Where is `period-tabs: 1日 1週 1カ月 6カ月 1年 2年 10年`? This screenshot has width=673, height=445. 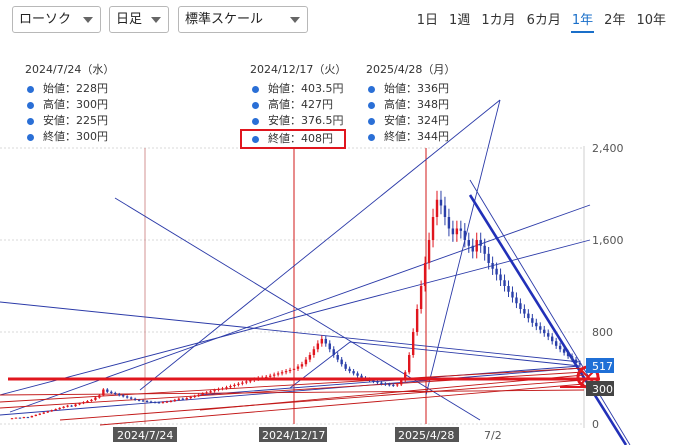 period-tabs: 1日 1週 1カ月 6カ月 1年 2年 10年 is located at coordinates (541, 21).